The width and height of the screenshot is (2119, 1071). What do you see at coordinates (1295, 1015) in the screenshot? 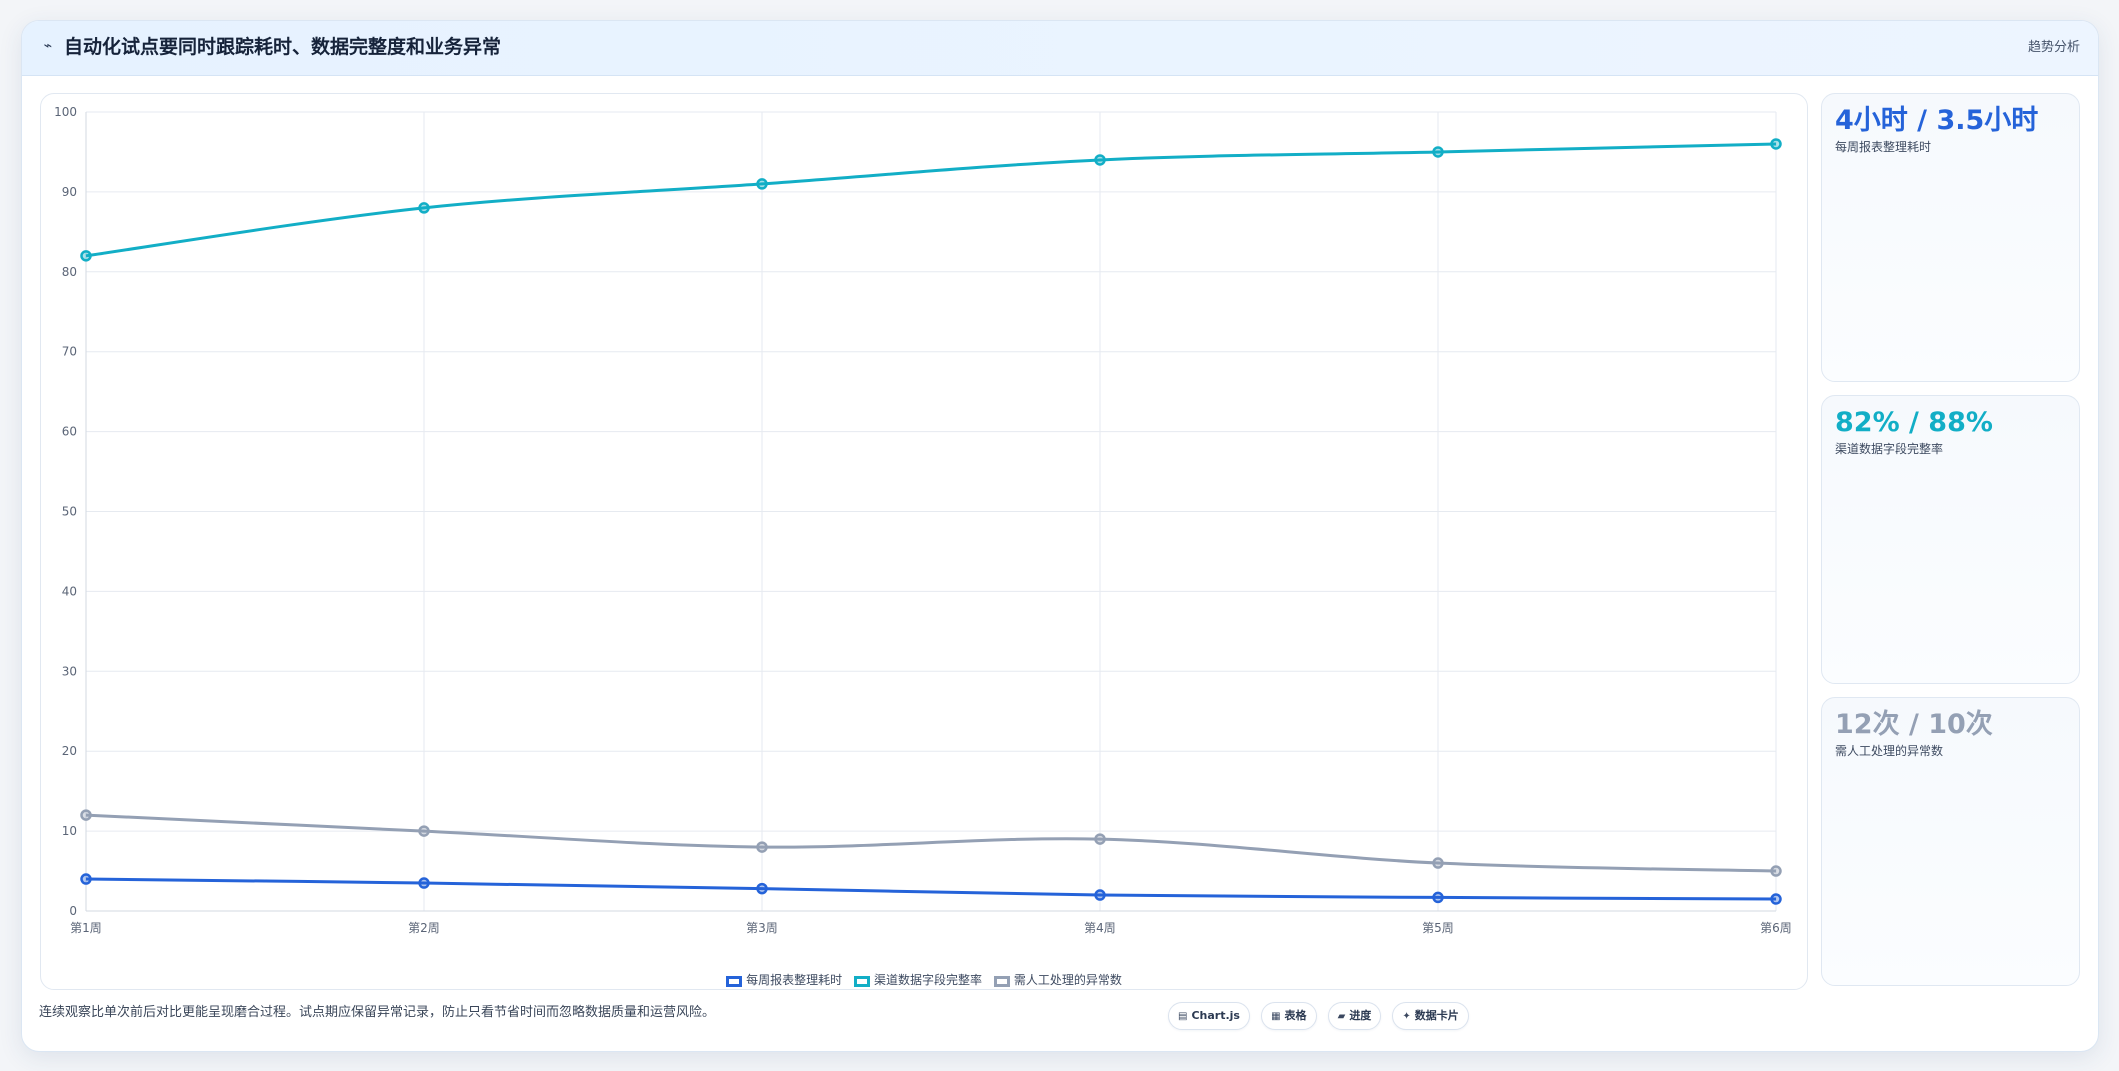
I see `chip-label: 表格` at bounding box center [1295, 1015].